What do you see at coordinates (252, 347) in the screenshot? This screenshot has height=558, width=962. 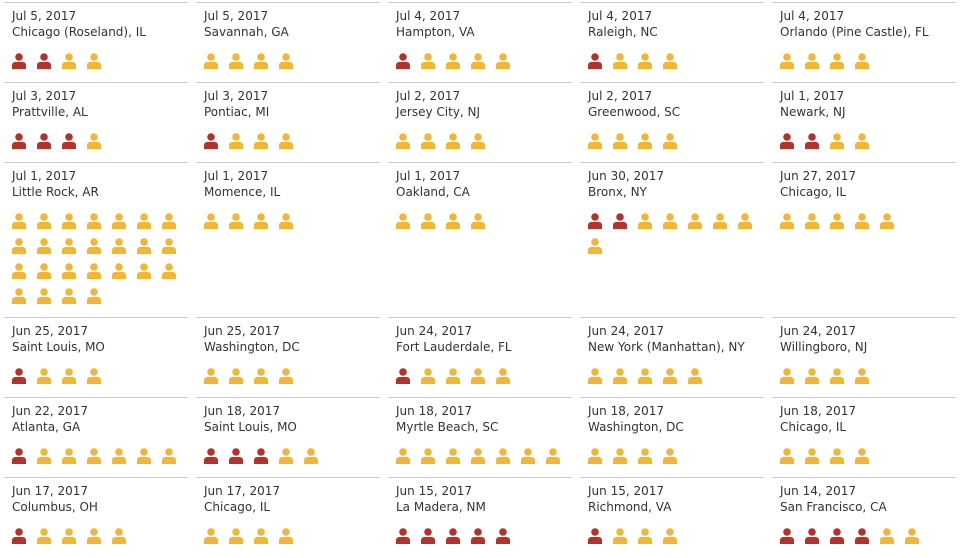 I see `incident-place: Washington, DC` at bounding box center [252, 347].